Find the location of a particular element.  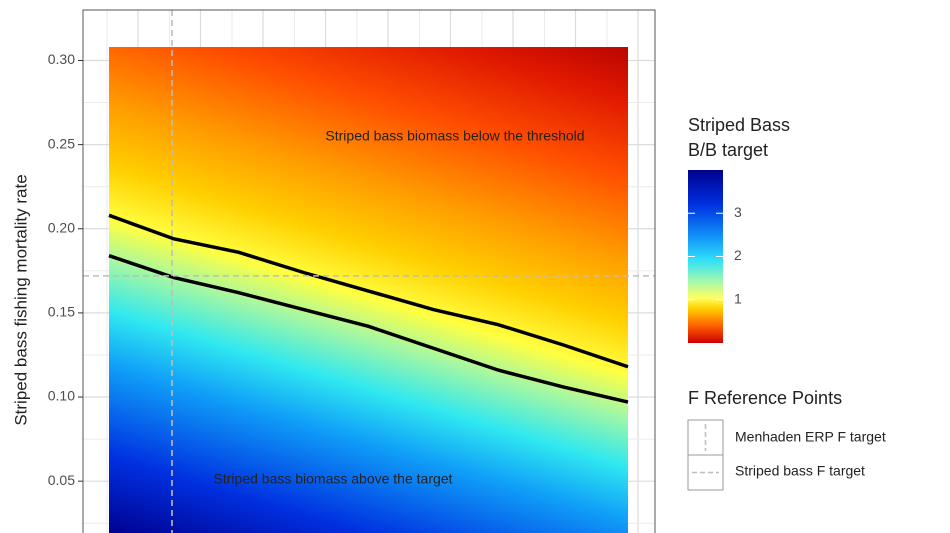

y-tick-label: 0.25 is located at coordinates (61, 143).